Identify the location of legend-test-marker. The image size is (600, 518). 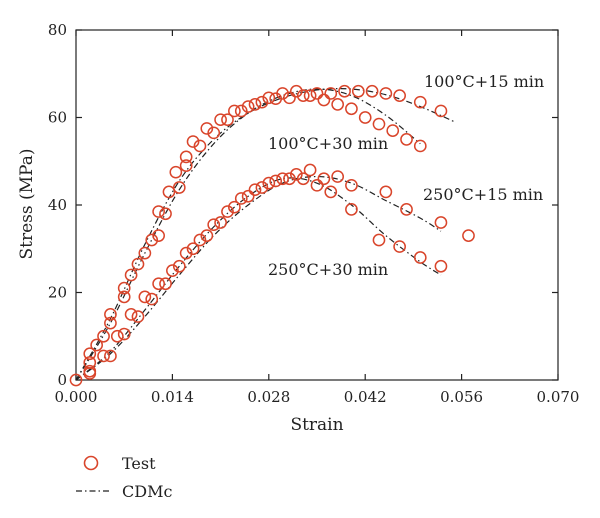
(91, 463).